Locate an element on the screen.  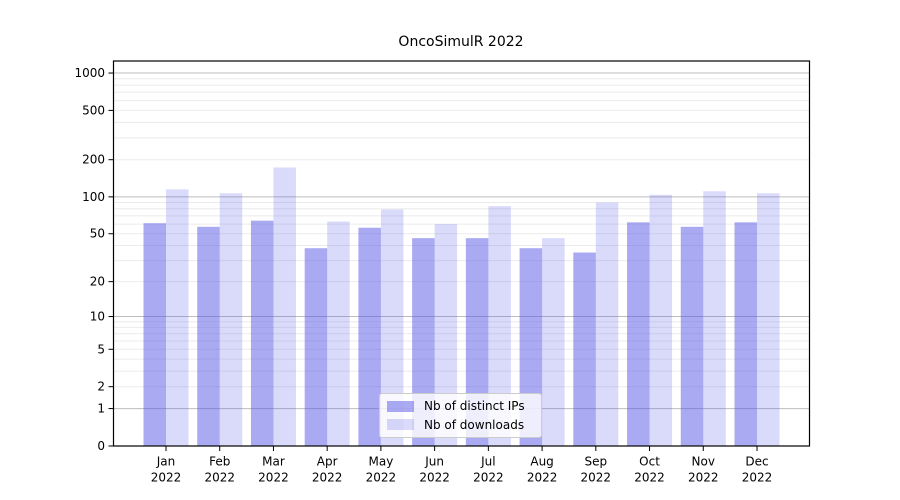
bar-downloads-may is located at coordinates (392, 327).